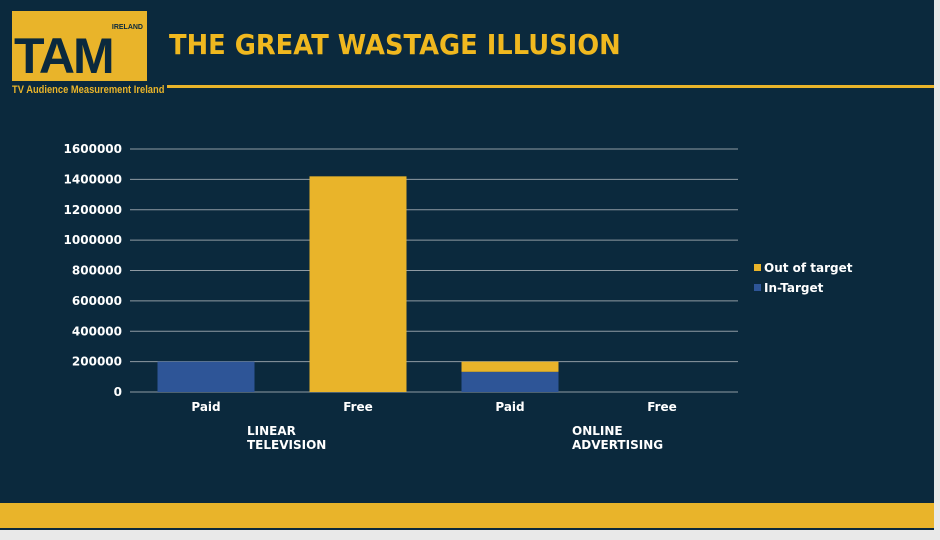 This screenshot has width=940, height=540. I want to click on x-group-label: TELEVISION, so click(286, 445).